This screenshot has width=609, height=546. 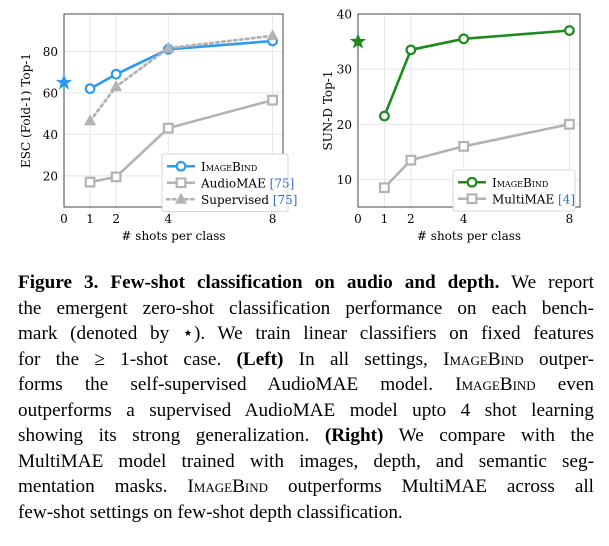 What do you see at coordinates (533, 199) in the screenshot?
I see `legend-label: MultiMAE [4]` at bounding box center [533, 199].